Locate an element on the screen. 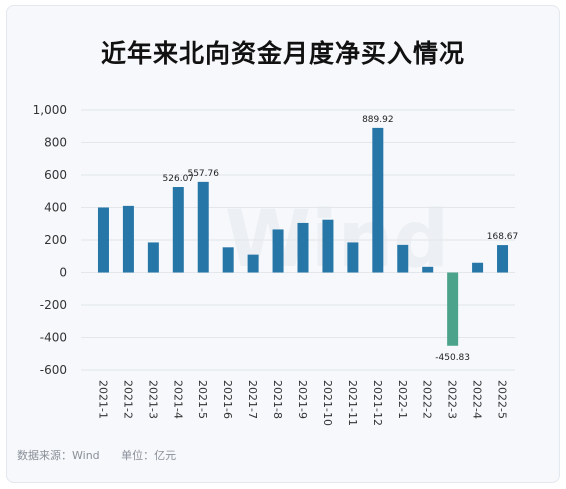  y-tick-label: 600 is located at coordinates (55, 175).